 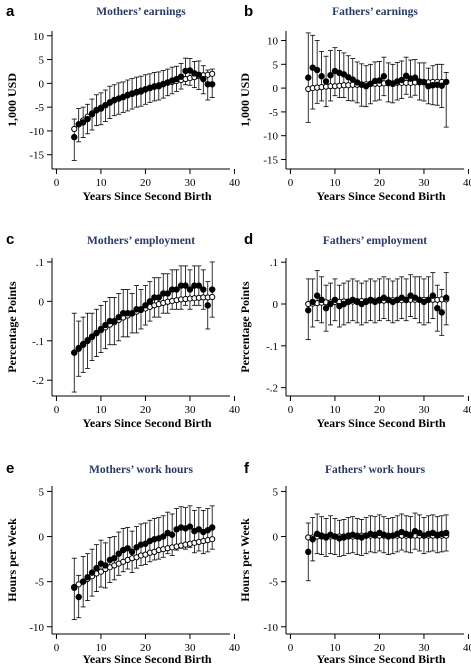 I want to click on y-tick-label: 10, so click(x=39, y=37).